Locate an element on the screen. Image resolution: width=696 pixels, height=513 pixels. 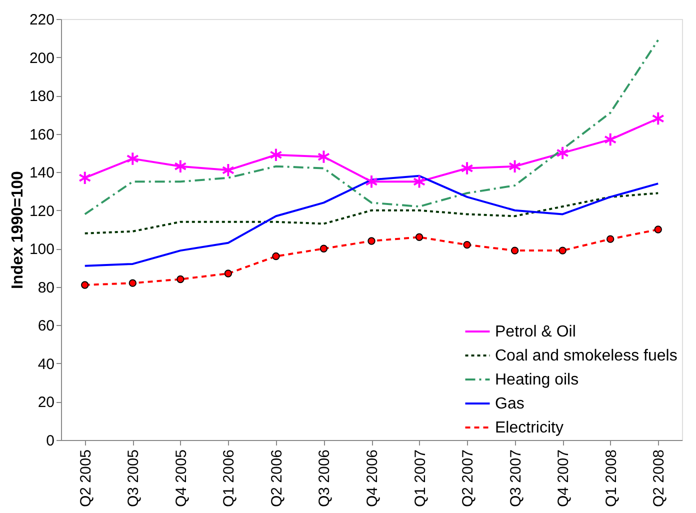
x-tick-label: Q1 2006 is located at coordinates (229, 479).